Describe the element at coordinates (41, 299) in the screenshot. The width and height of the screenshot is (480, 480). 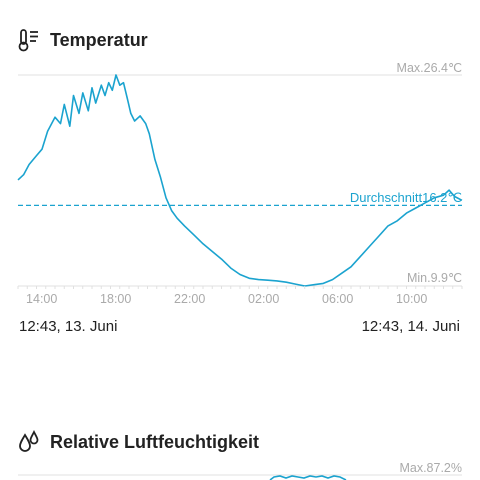
I see `x-tick-label: 14:00` at that location.